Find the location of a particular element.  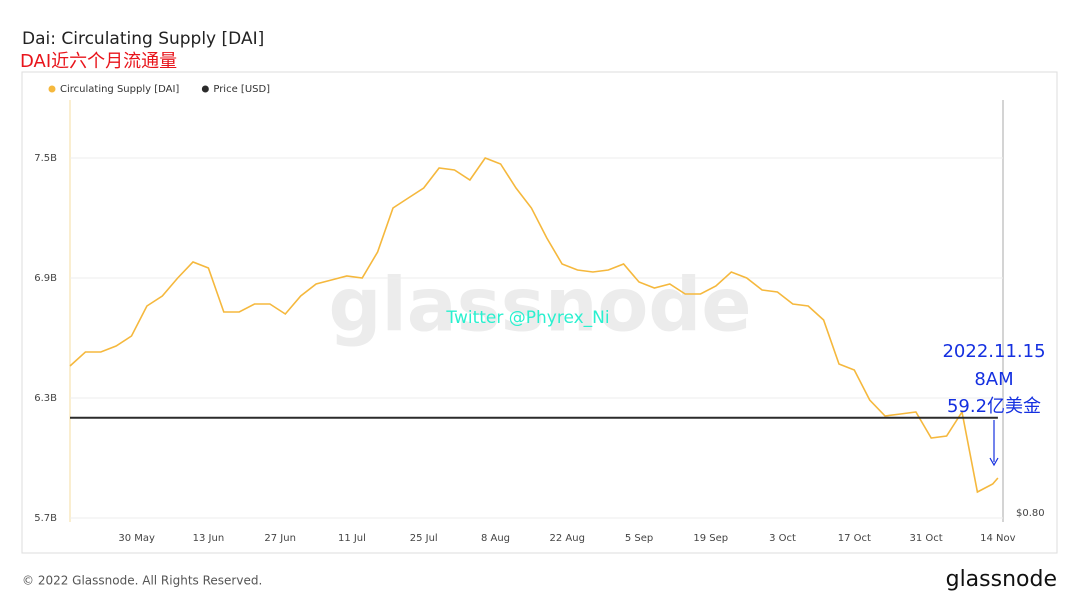

annotation: 2022.11.15 is located at coordinates (993, 351).